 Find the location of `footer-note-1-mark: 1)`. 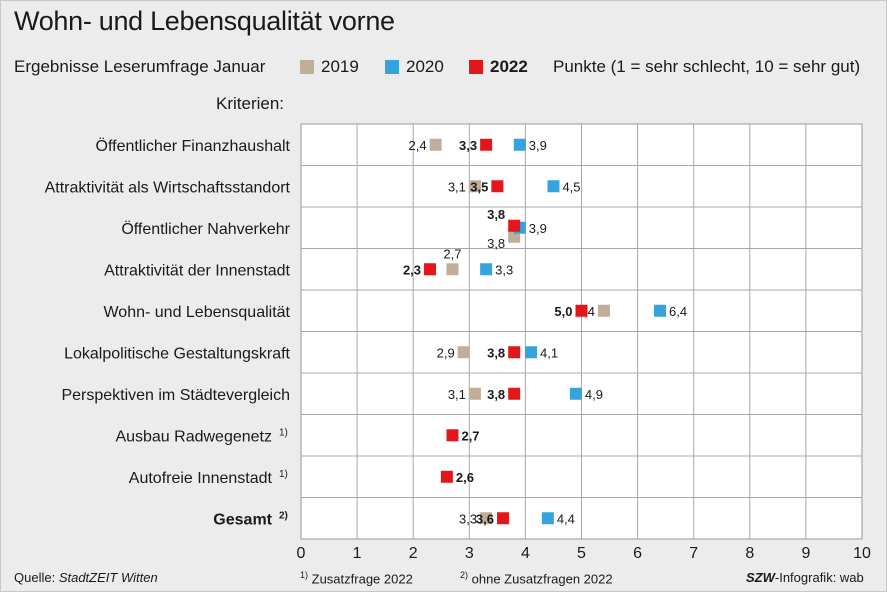

footer-note-1-mark: 1) is located at coordinates (304, 575).